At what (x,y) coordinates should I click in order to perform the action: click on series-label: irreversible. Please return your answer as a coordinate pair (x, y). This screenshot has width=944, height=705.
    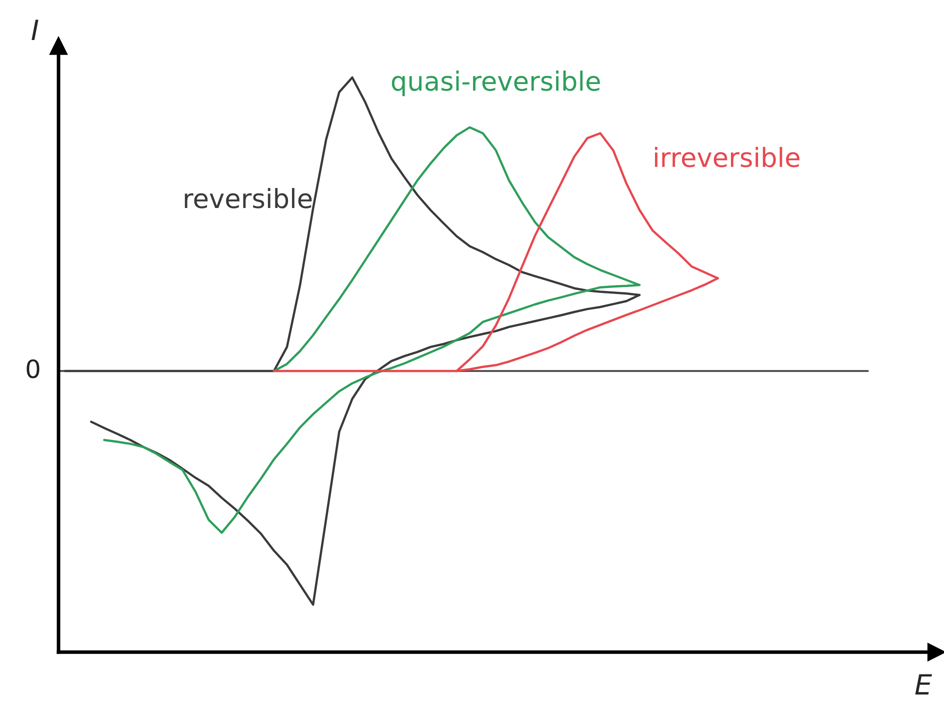
    Looking at the image, I should click on (727, 157).